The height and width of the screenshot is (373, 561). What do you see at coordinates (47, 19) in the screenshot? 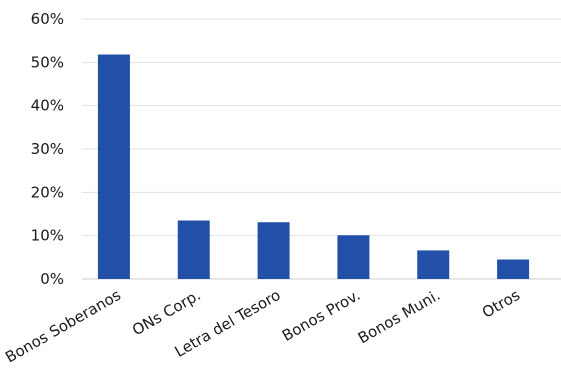
I see `y-tick-label: 60%` at bounding box center [47, 19].